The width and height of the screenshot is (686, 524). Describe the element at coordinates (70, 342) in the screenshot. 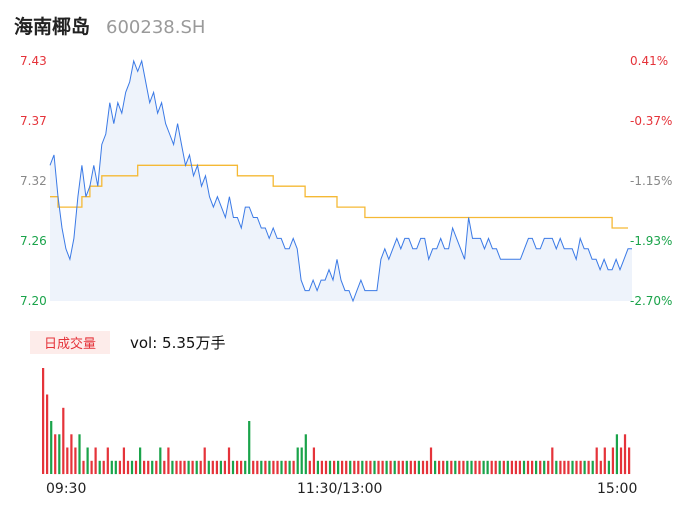

I see `volume-badge: 日成交量` at that location.